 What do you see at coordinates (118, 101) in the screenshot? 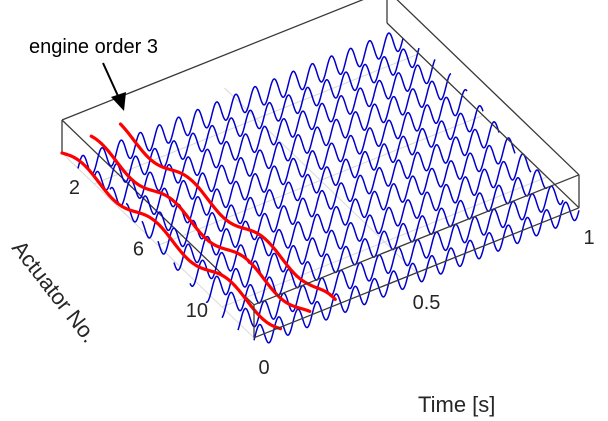
I see `annotation-arrow-head` at bounding box center [118, 101].